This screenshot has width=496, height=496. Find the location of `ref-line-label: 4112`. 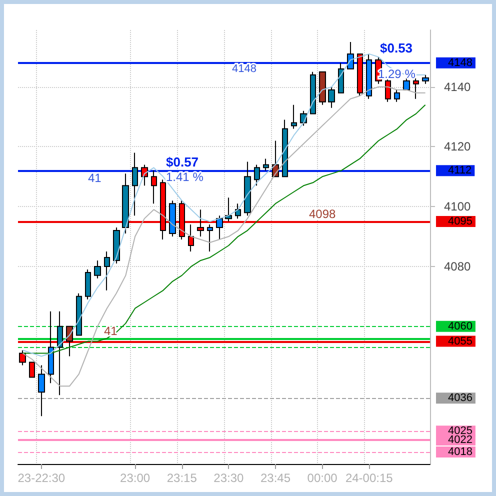

ref-line-label: 4112 is located at coordinates (460, 170).